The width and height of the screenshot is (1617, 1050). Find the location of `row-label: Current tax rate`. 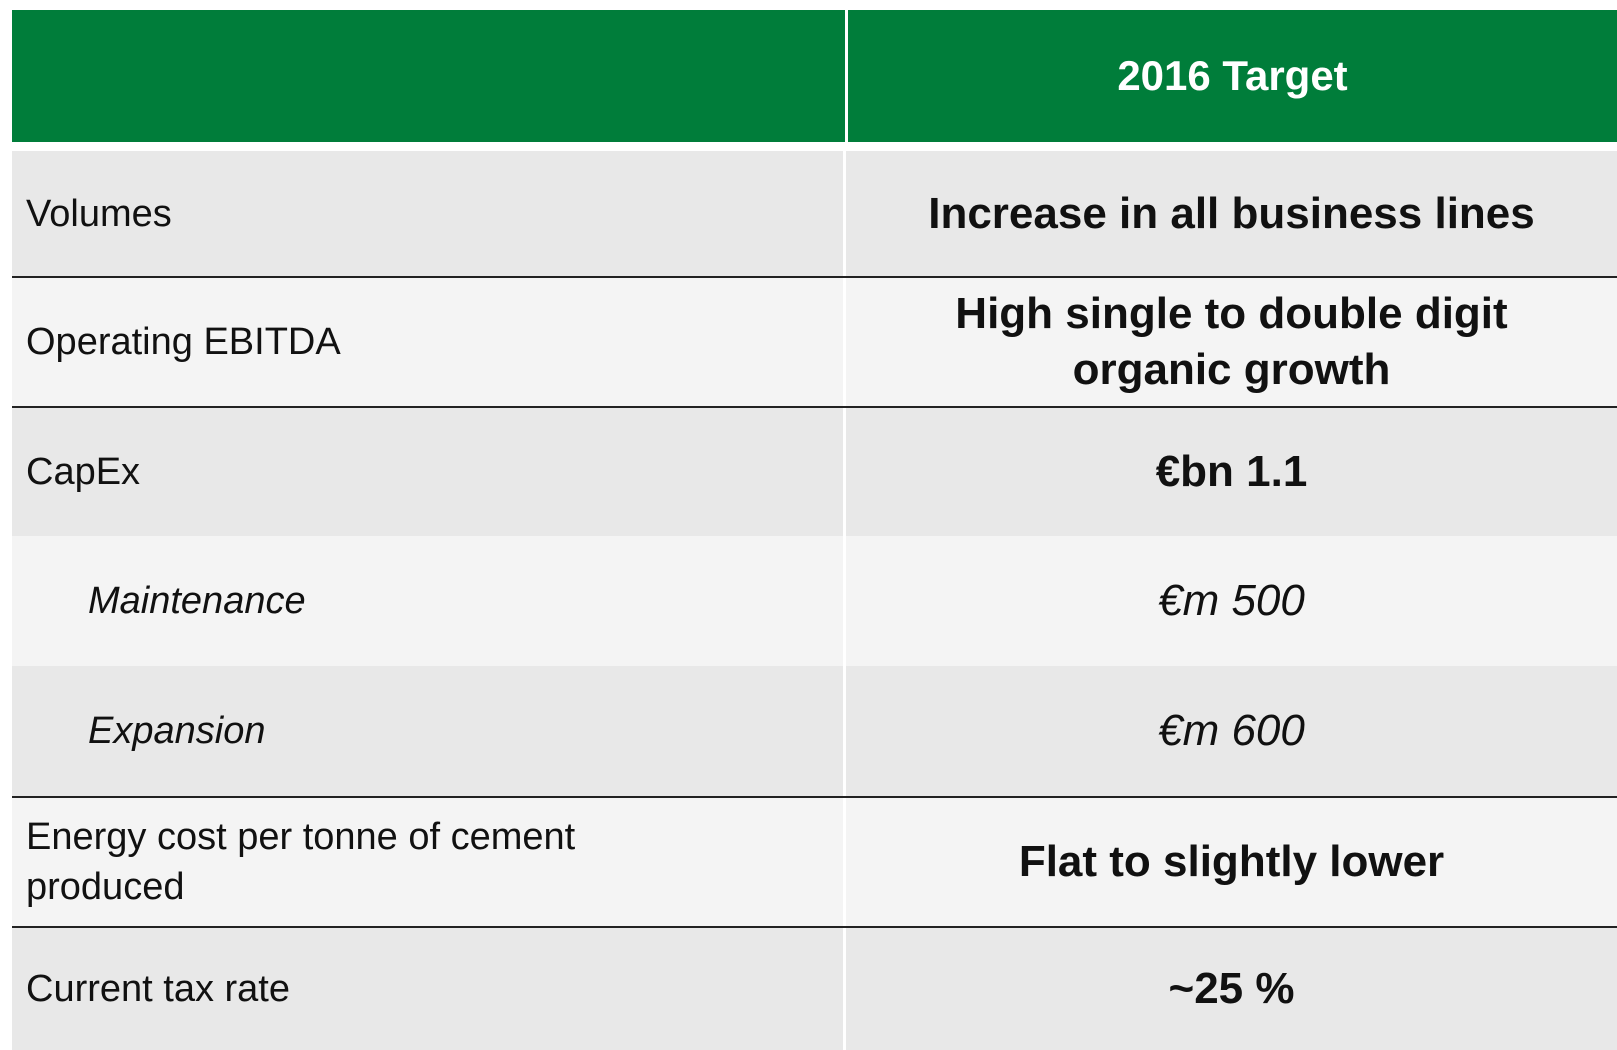

row-label: Current tax rate is located at coordinates (158, 989).